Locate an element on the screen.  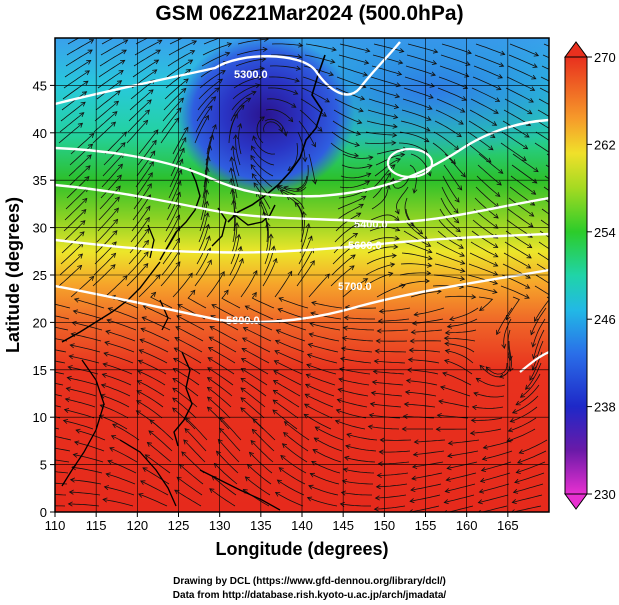
y-tick-label: 40 is located at coordinates (40, 133).